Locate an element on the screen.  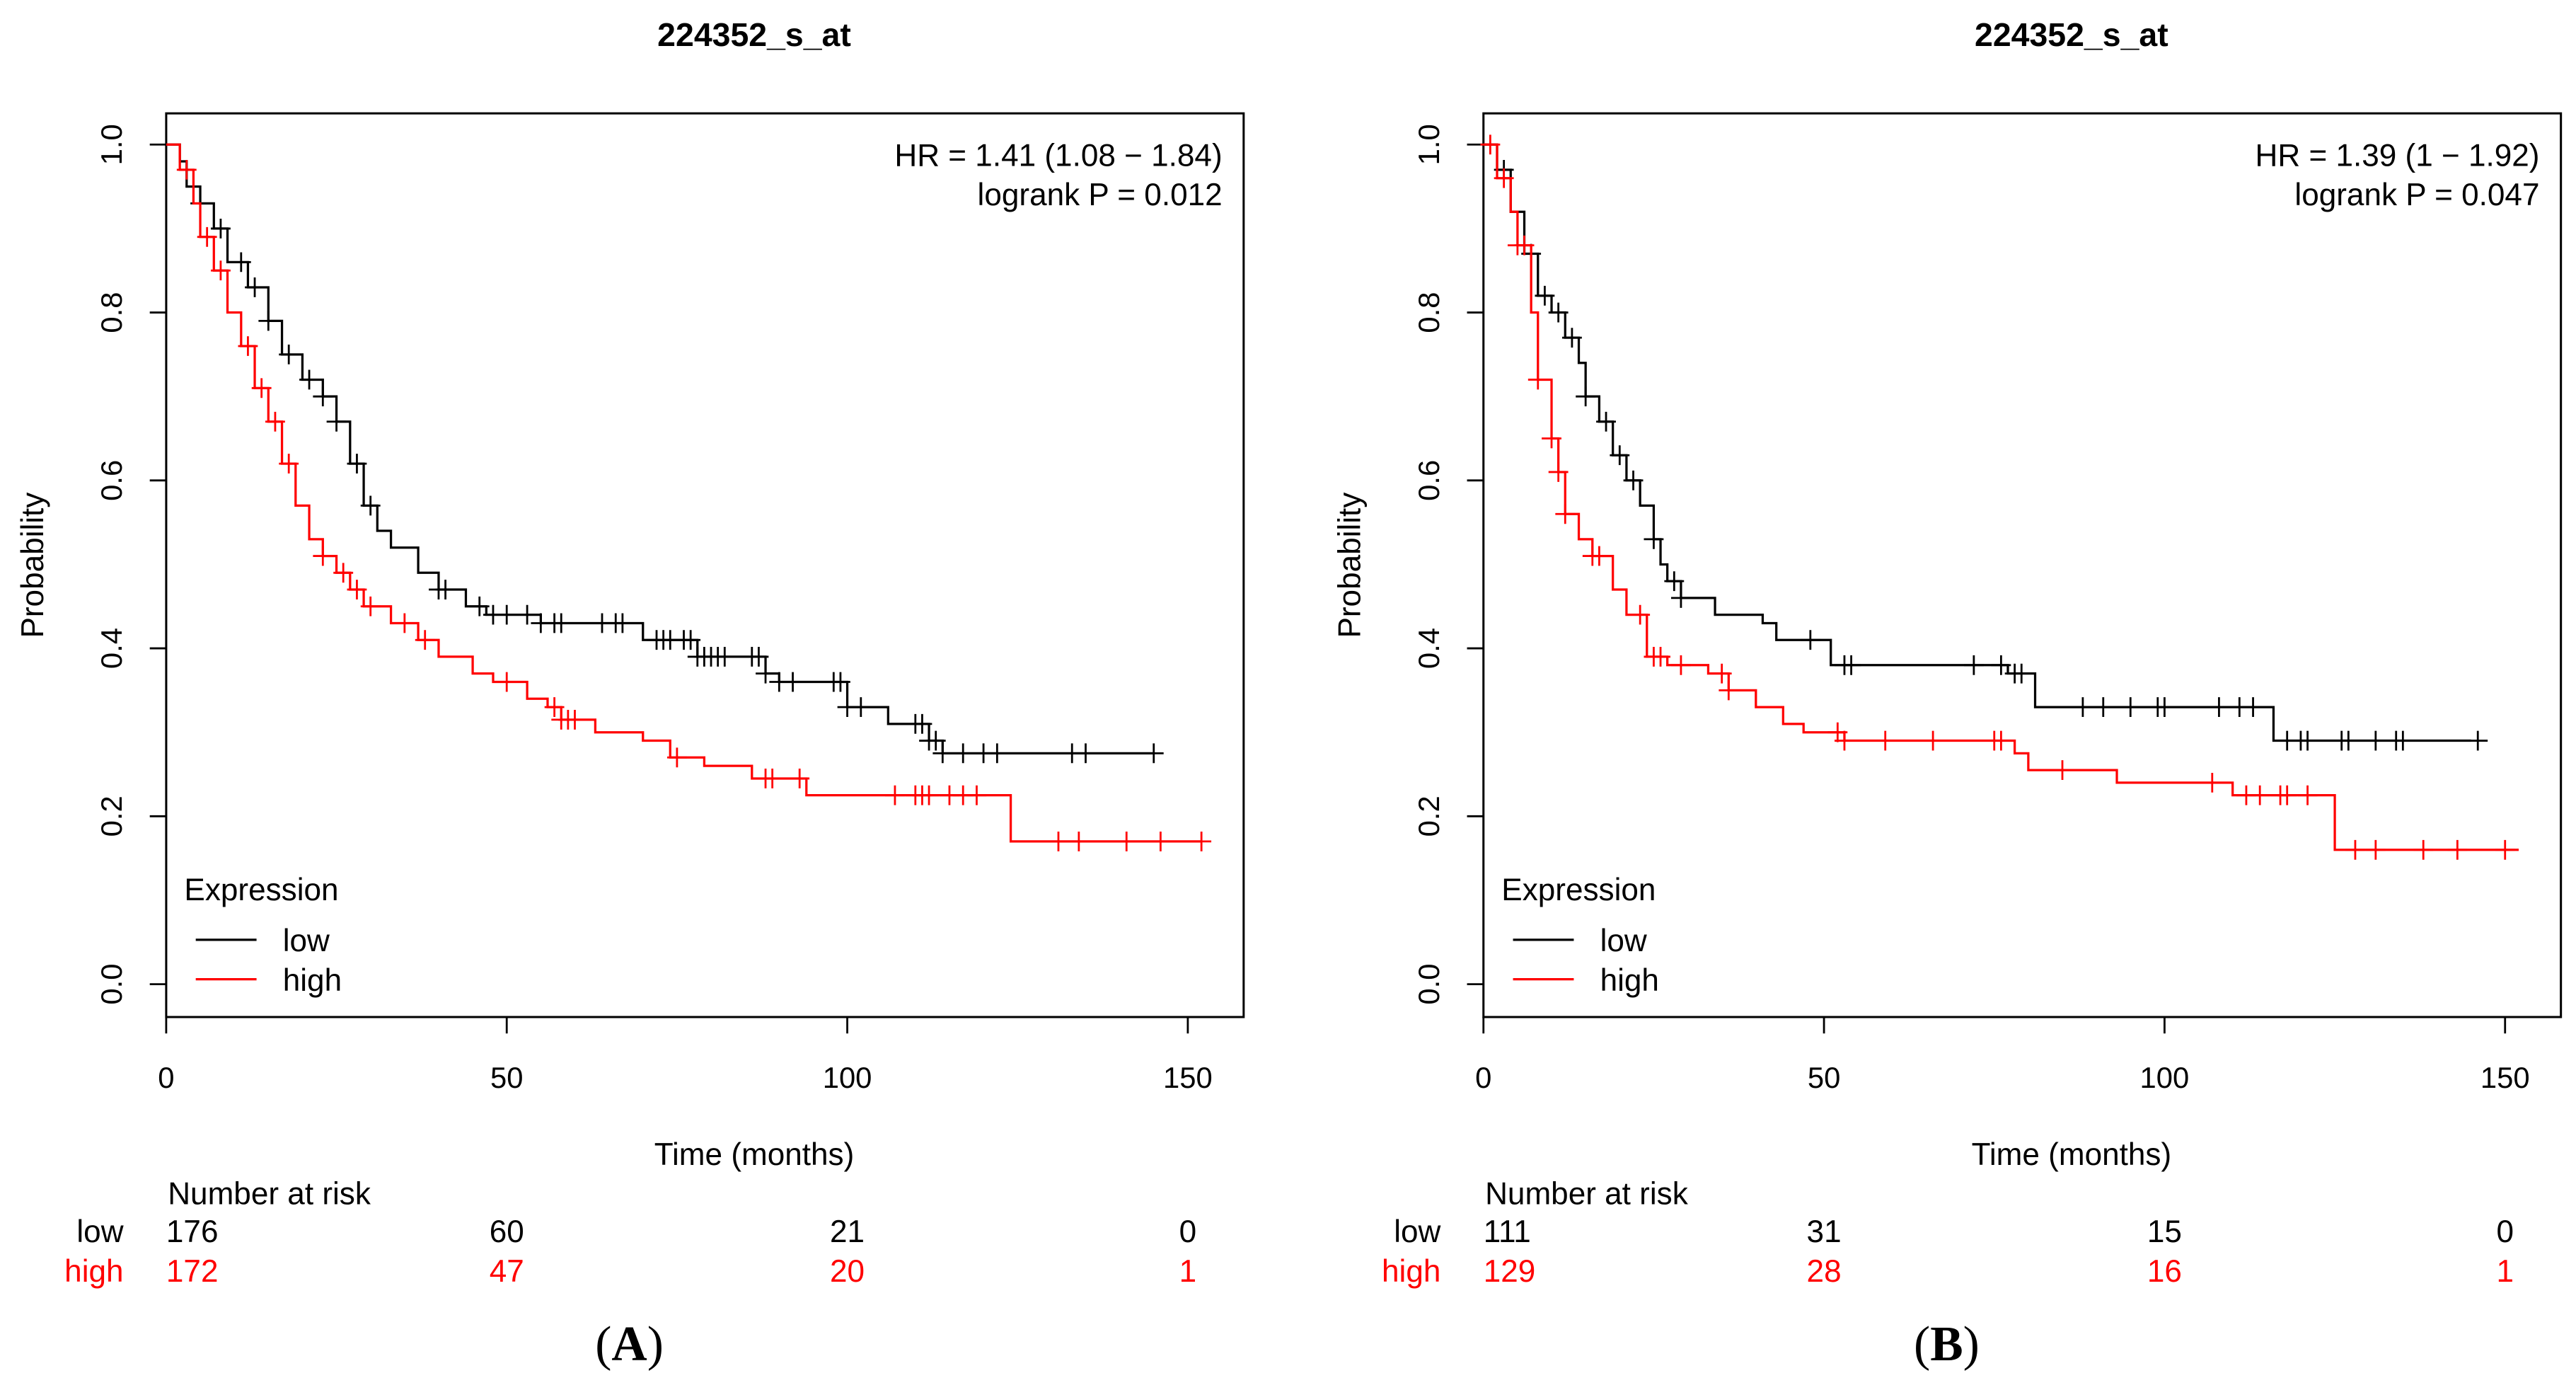
panel-label-paren: ( is located at coordinates (603, 1344).